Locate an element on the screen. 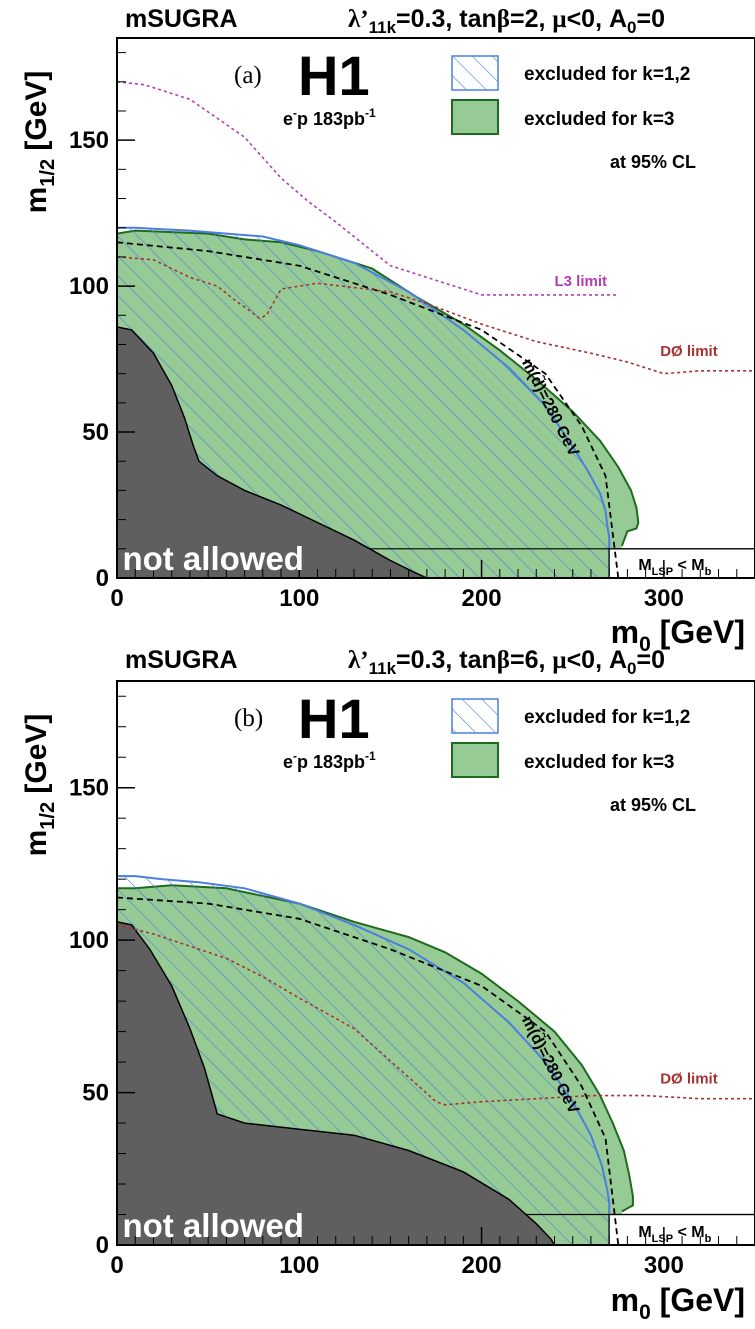  panel-b-ylabel: m1/2 [GeV] is located at coordinates (39, 785).